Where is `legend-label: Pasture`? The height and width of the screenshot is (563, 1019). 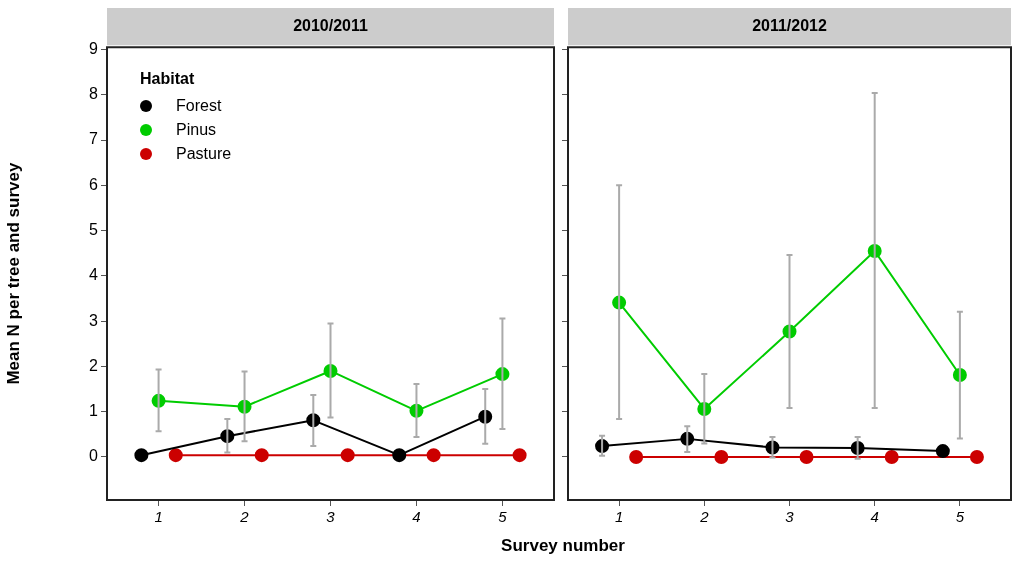
legend-label: Pasture is located at coordinates (204, 154).